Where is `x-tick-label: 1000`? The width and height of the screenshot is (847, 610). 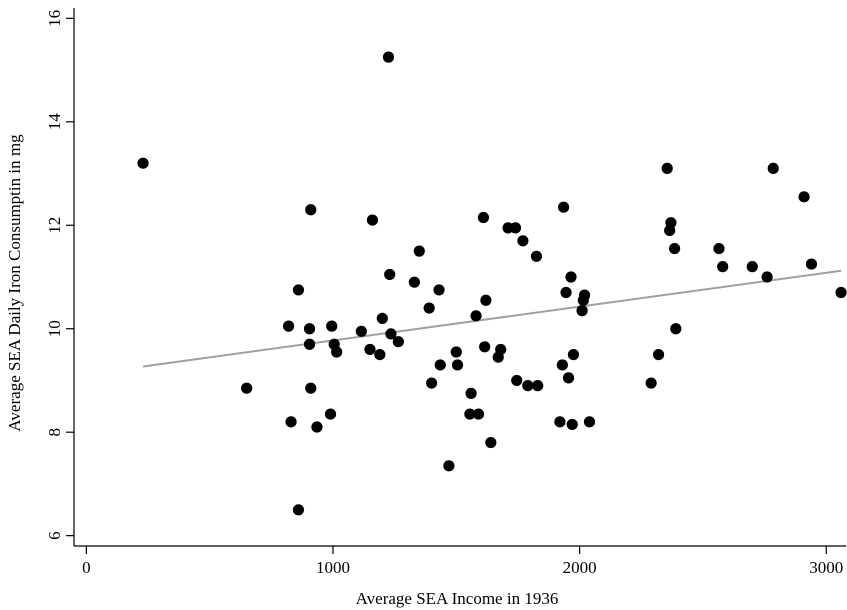
x-tick-label: 1000 is located at coordinates (333, 567).